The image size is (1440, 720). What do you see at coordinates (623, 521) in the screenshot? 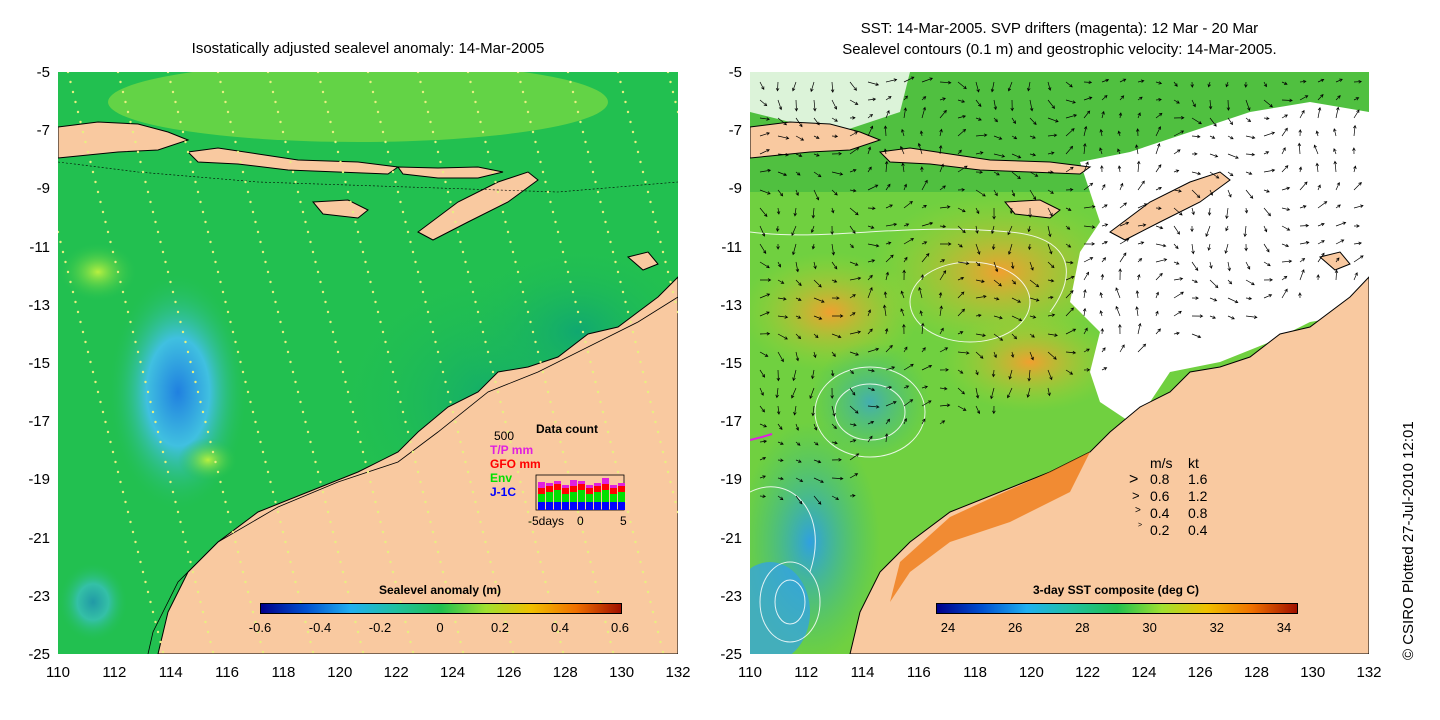
I see `data-count-xlabel-end: 5` at bounding box center [623, 521].